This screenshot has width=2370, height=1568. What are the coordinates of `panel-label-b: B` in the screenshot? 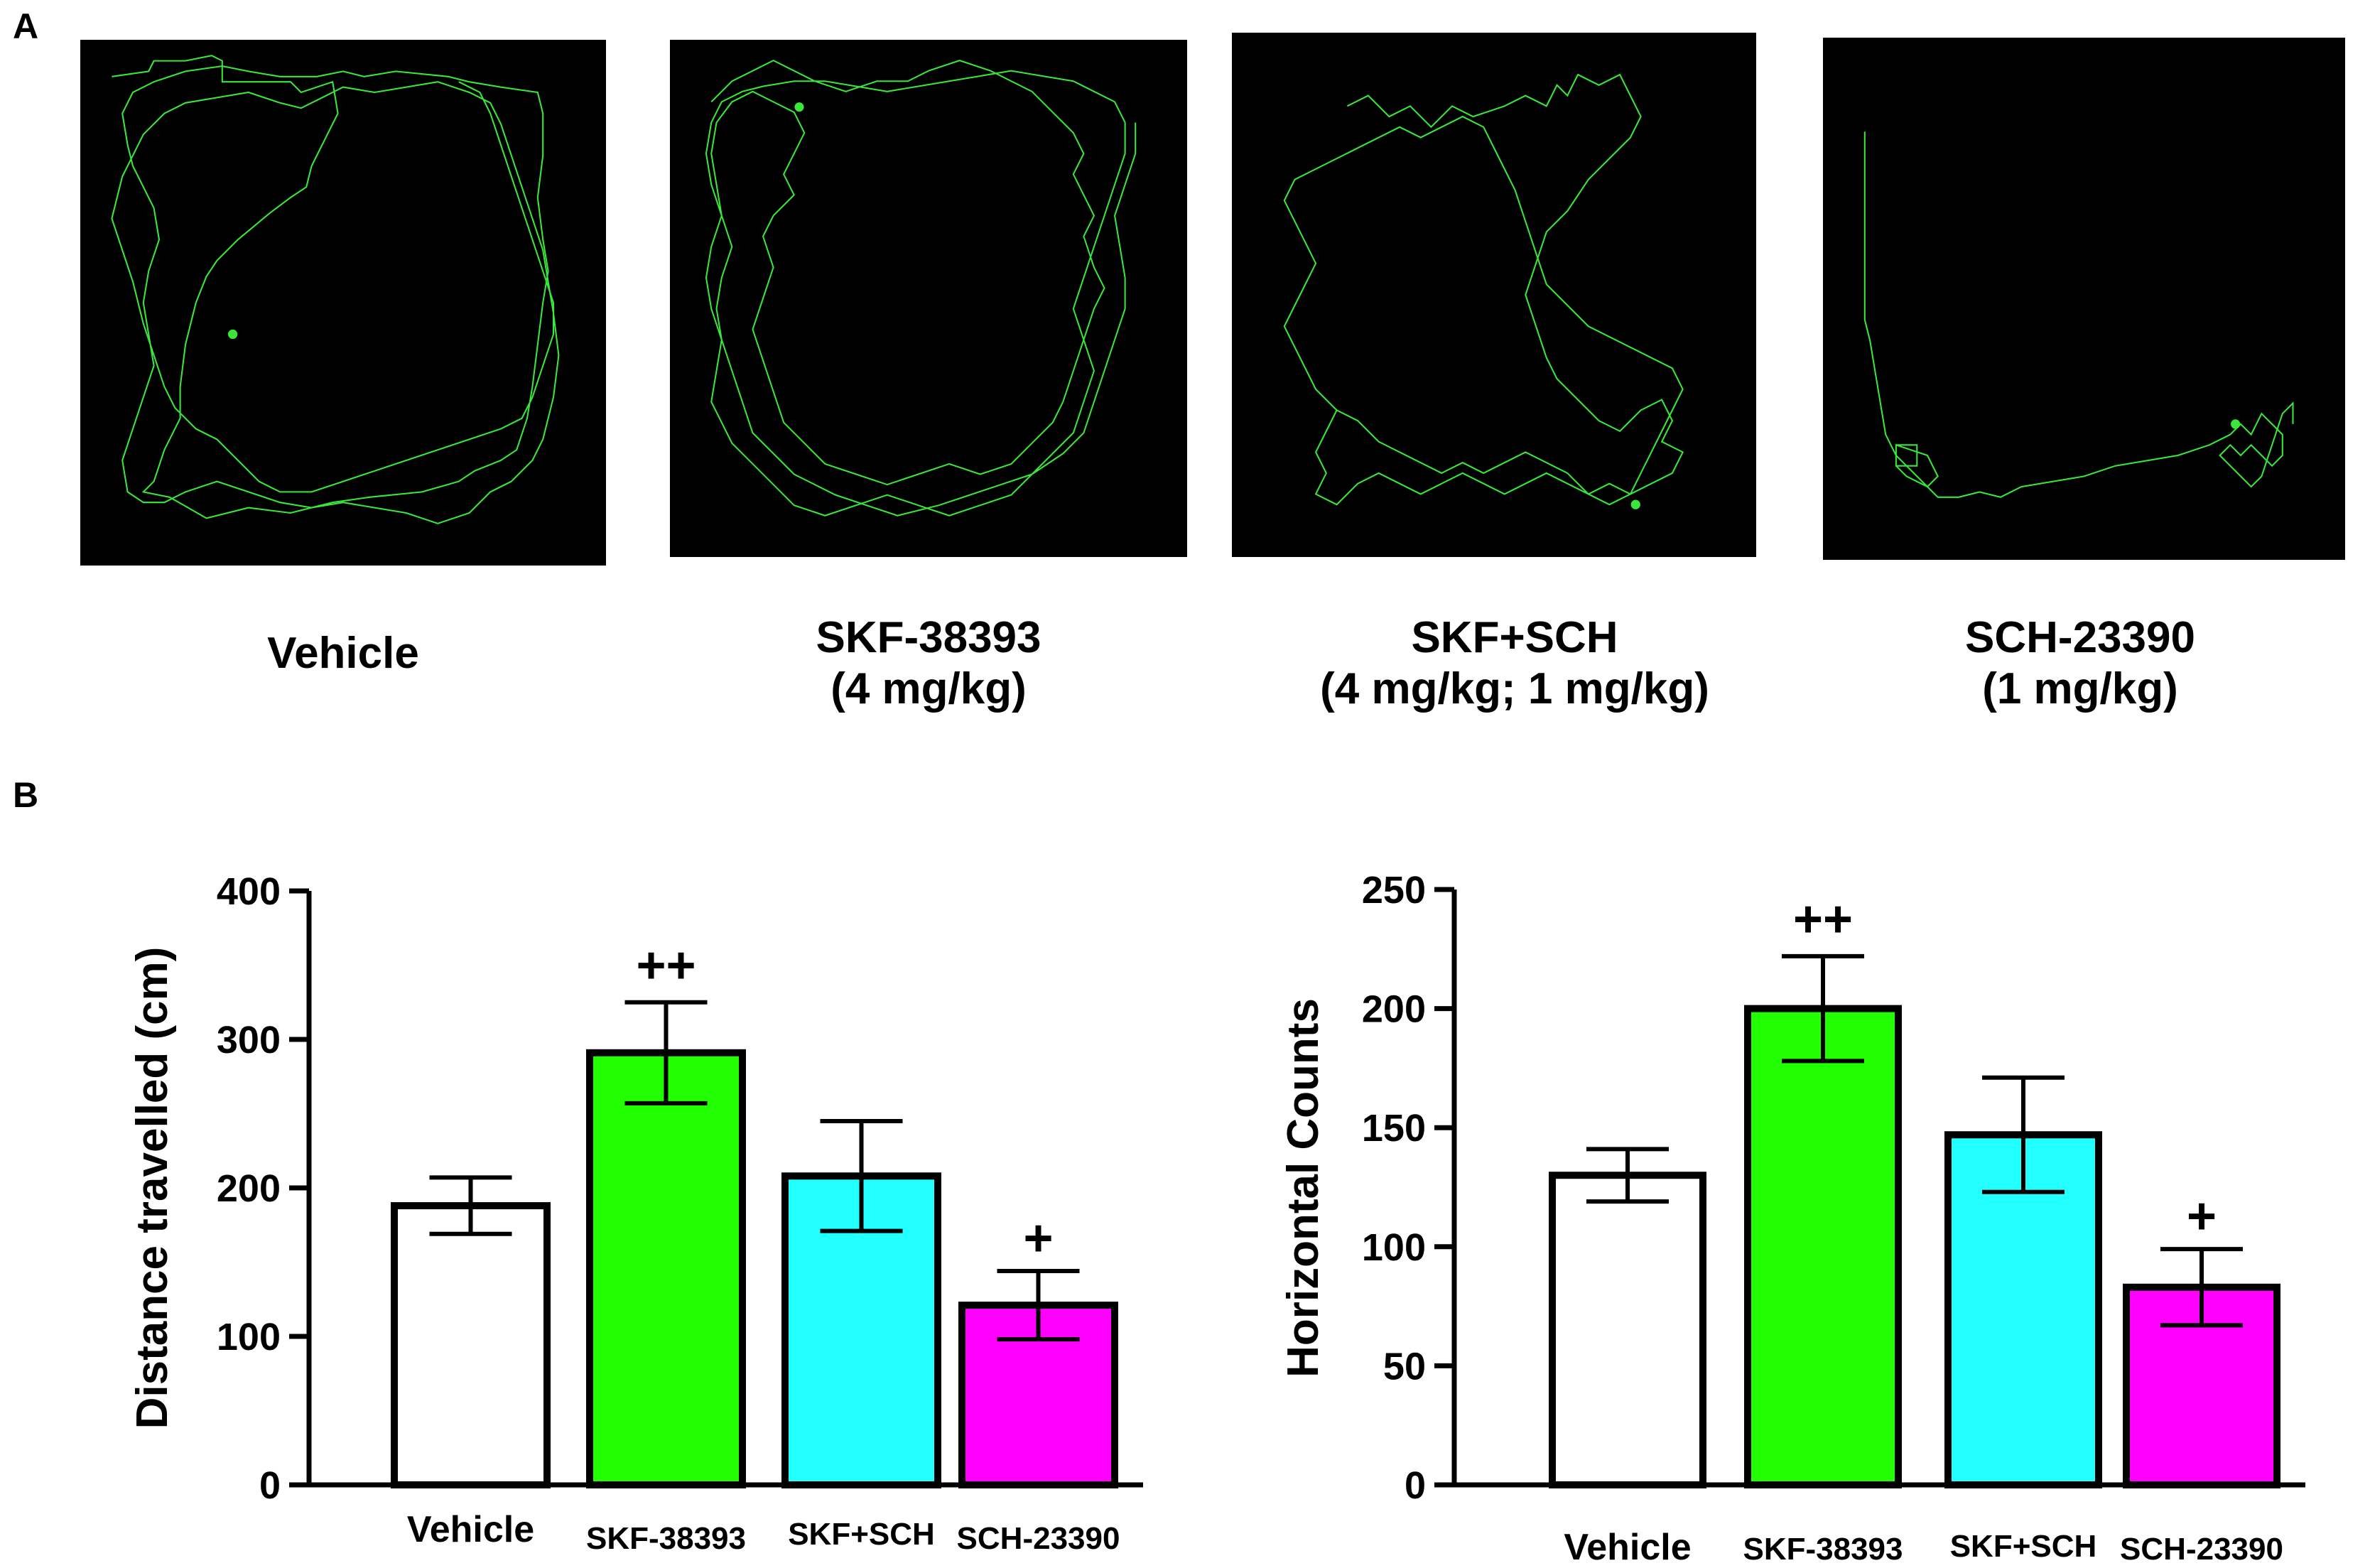 It's located at (26, 795).